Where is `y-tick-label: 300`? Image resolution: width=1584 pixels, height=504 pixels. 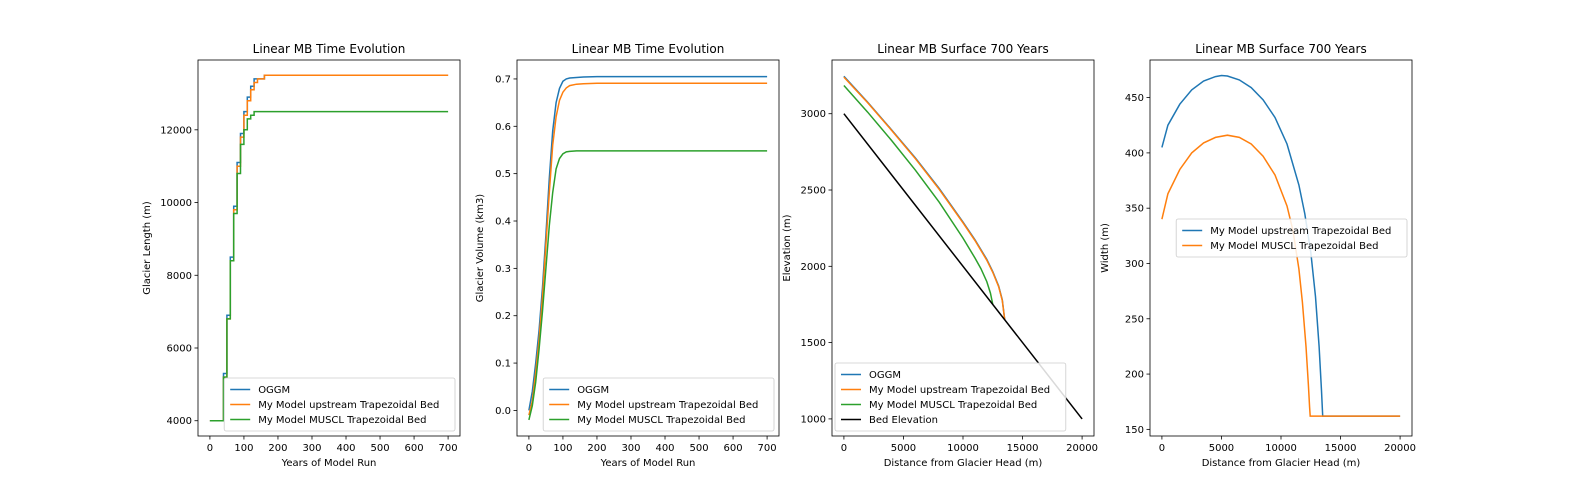
y-tick-label: 300 is located at coordinates (1134, 264).